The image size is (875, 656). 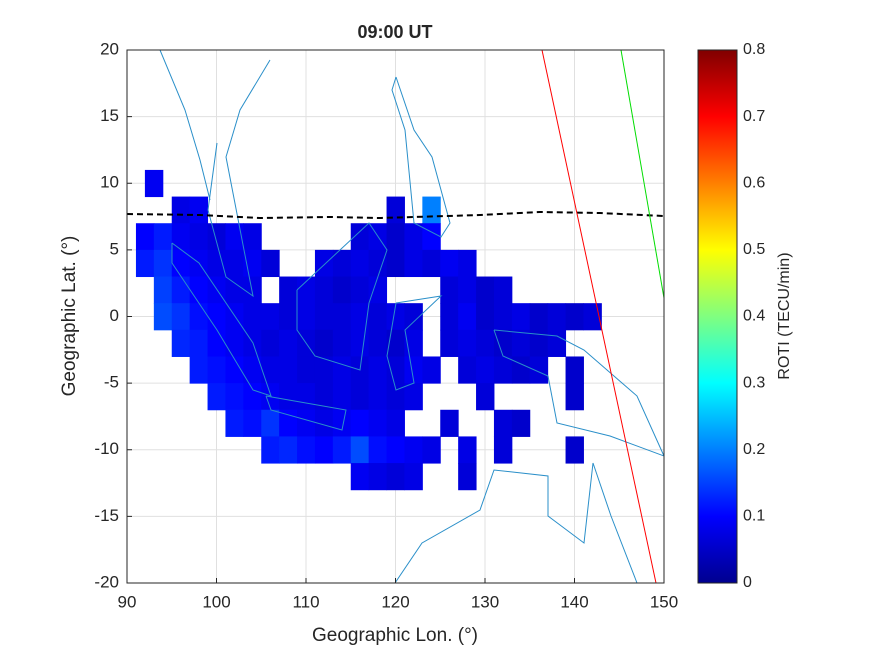 I want to click on y-tick-label: 5, so click(x=114, y=248).